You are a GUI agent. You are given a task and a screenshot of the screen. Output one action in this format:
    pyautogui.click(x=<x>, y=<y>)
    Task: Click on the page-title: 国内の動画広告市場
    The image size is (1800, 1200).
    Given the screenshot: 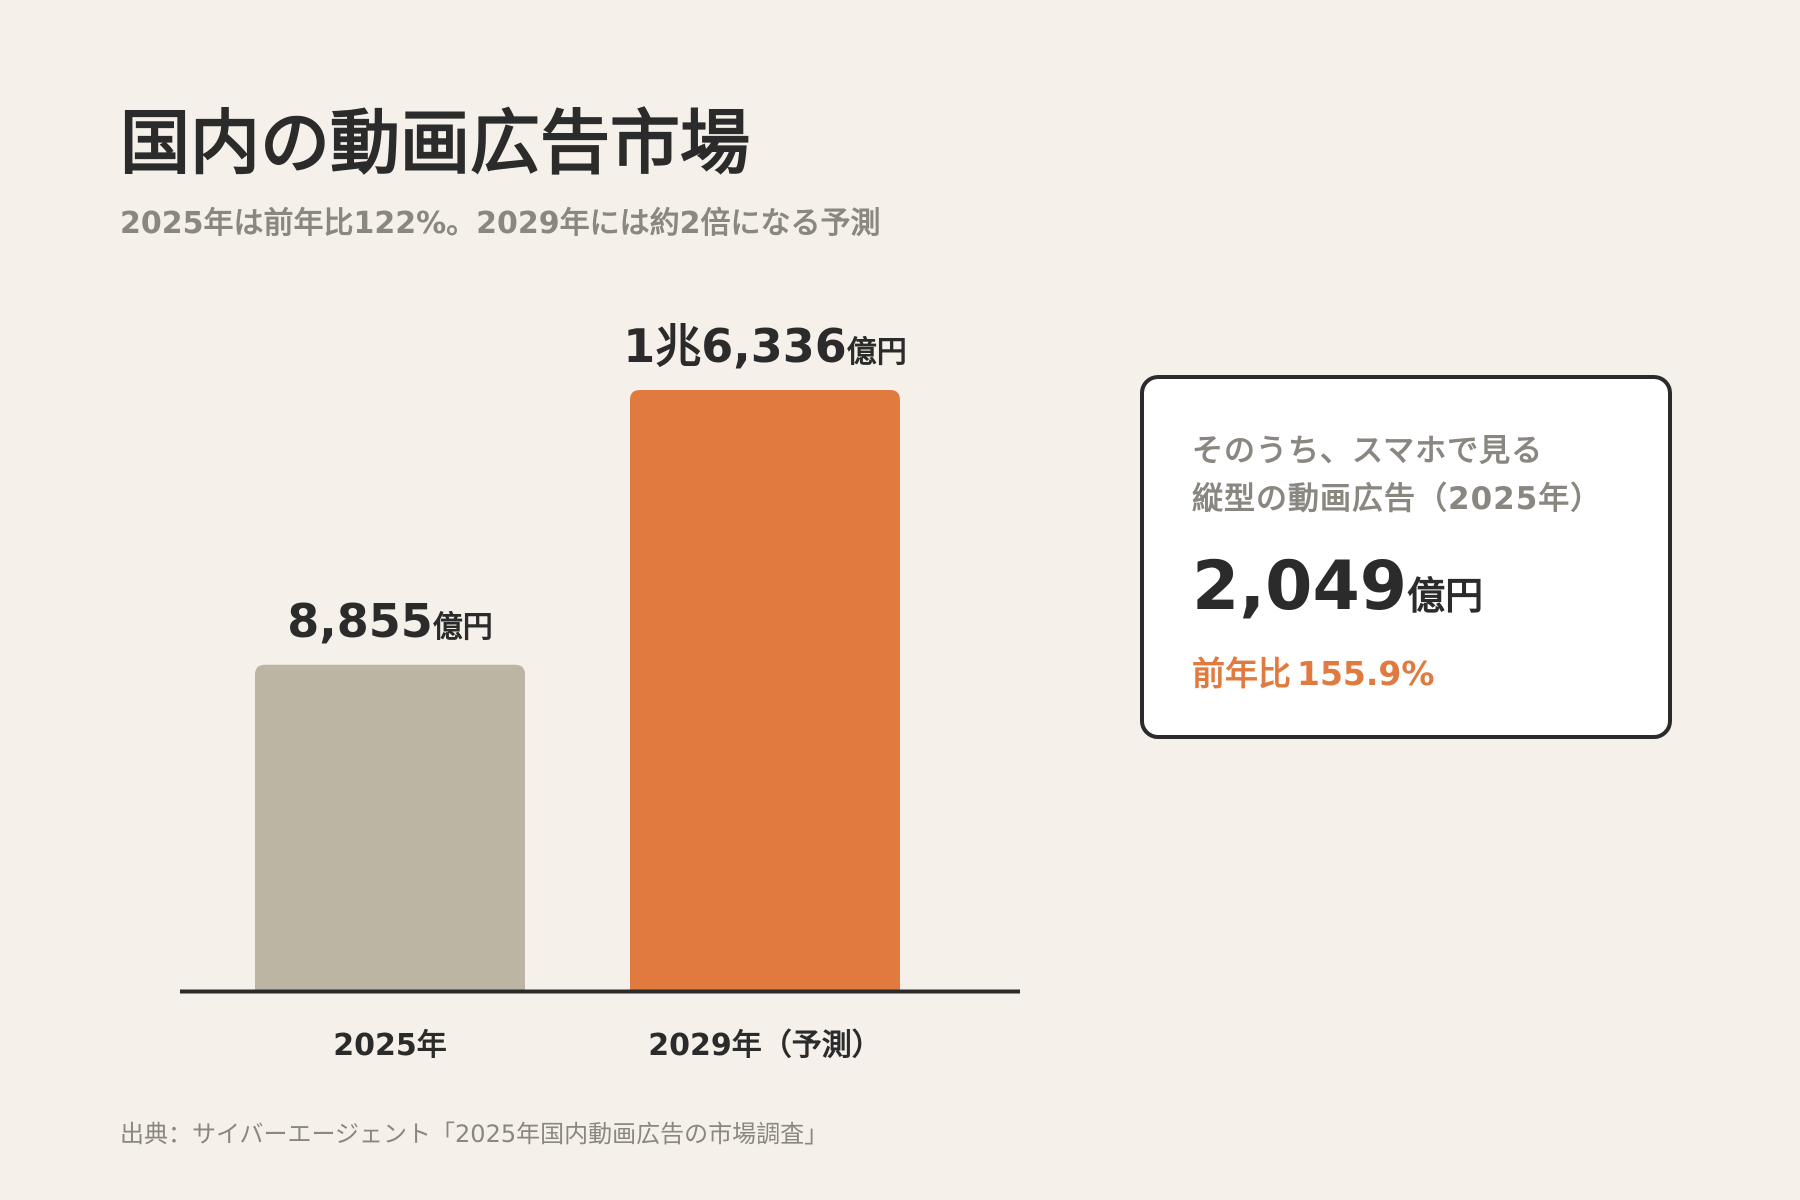 What is the action you would take?
    pyautogui.click(x=435, y=143)
    